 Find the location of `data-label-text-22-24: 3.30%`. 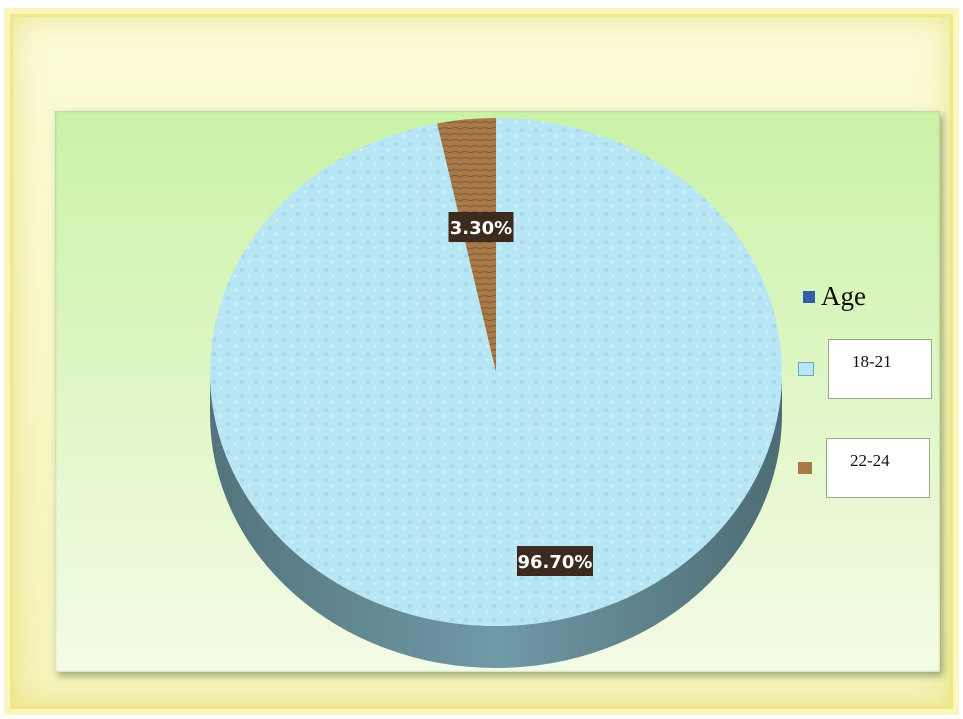

data-label-text-22-24: 3.30% is located at coordinates (481, 228).